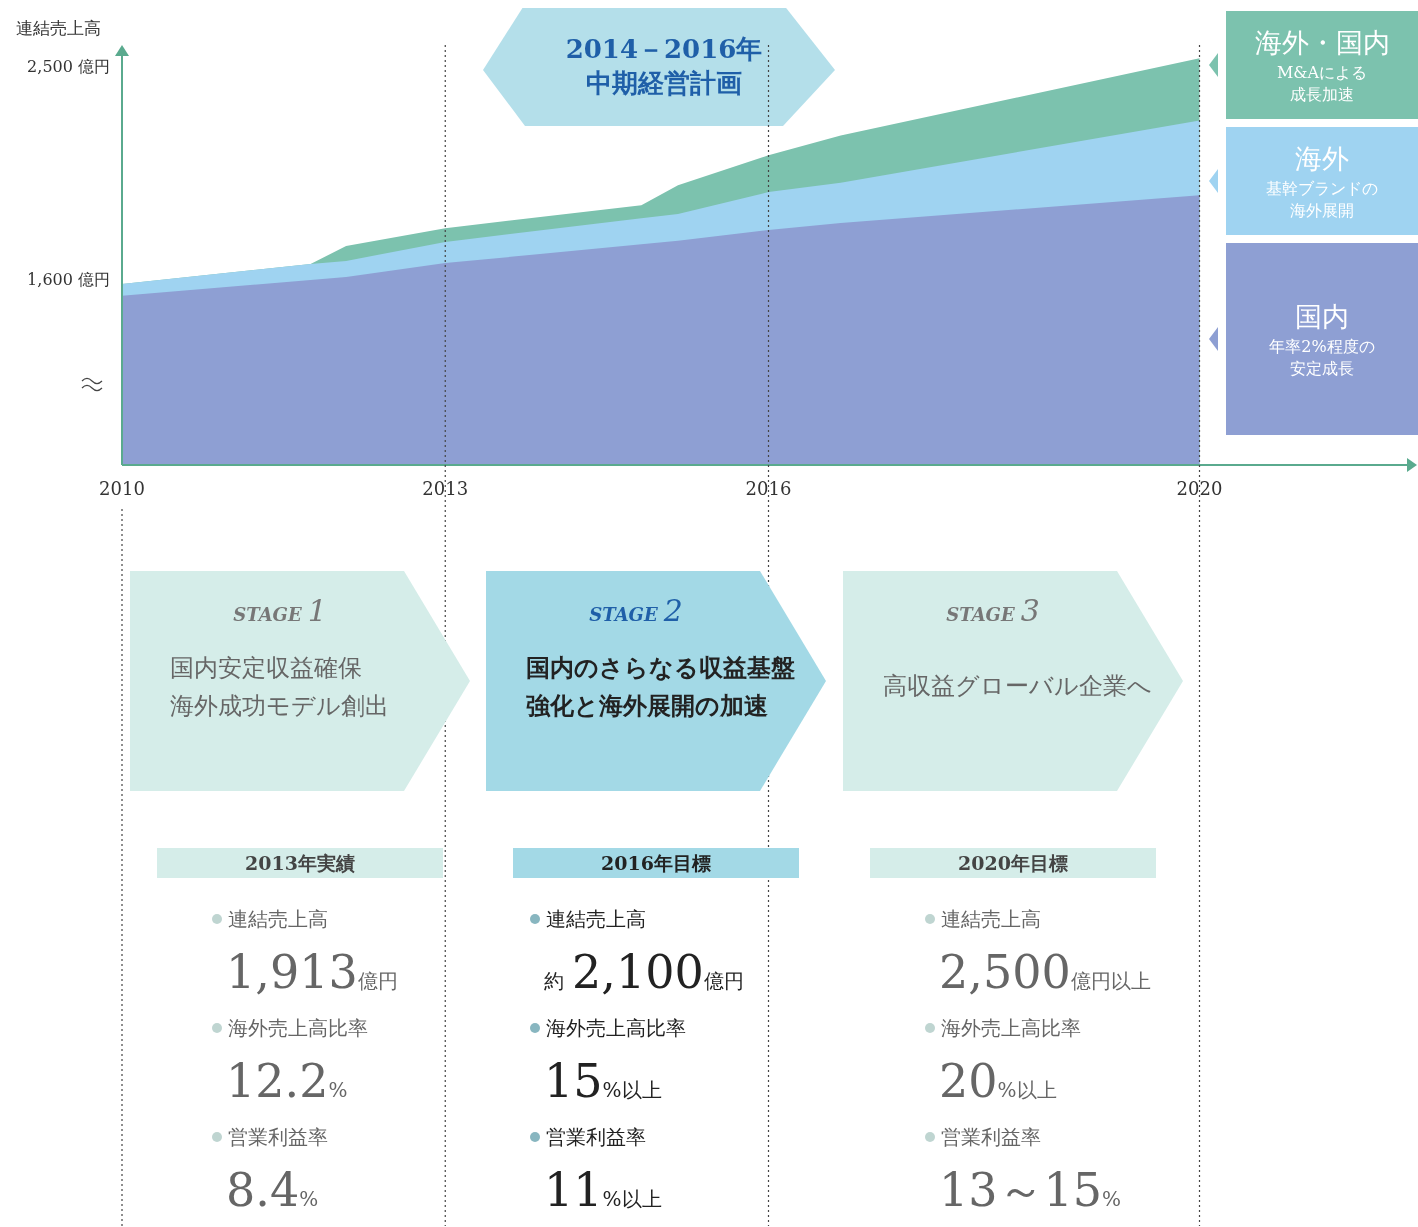 Image resolution: width=1418 pixels, height=1227 pixels. What do you see at coordinates (266, 668) in the screenshot?
I see `text: 国内安定収益確保` at bounding box center [266, 668].